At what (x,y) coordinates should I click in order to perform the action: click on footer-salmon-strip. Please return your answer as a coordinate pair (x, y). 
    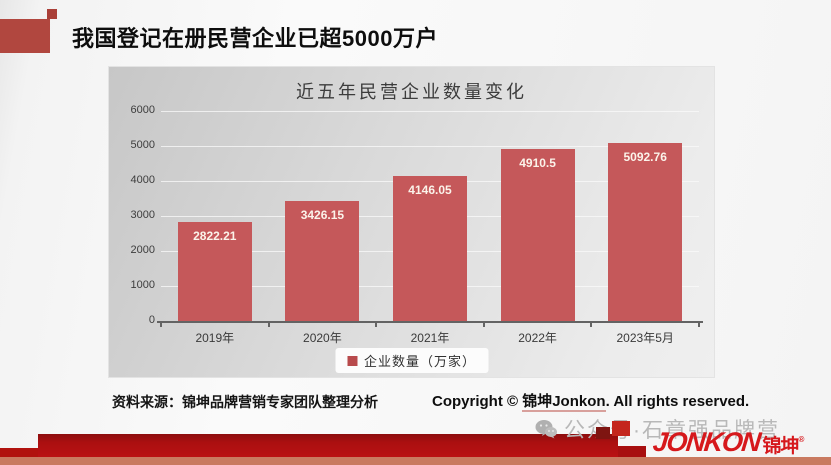
    Looking at the image, I should click on (415, 461).